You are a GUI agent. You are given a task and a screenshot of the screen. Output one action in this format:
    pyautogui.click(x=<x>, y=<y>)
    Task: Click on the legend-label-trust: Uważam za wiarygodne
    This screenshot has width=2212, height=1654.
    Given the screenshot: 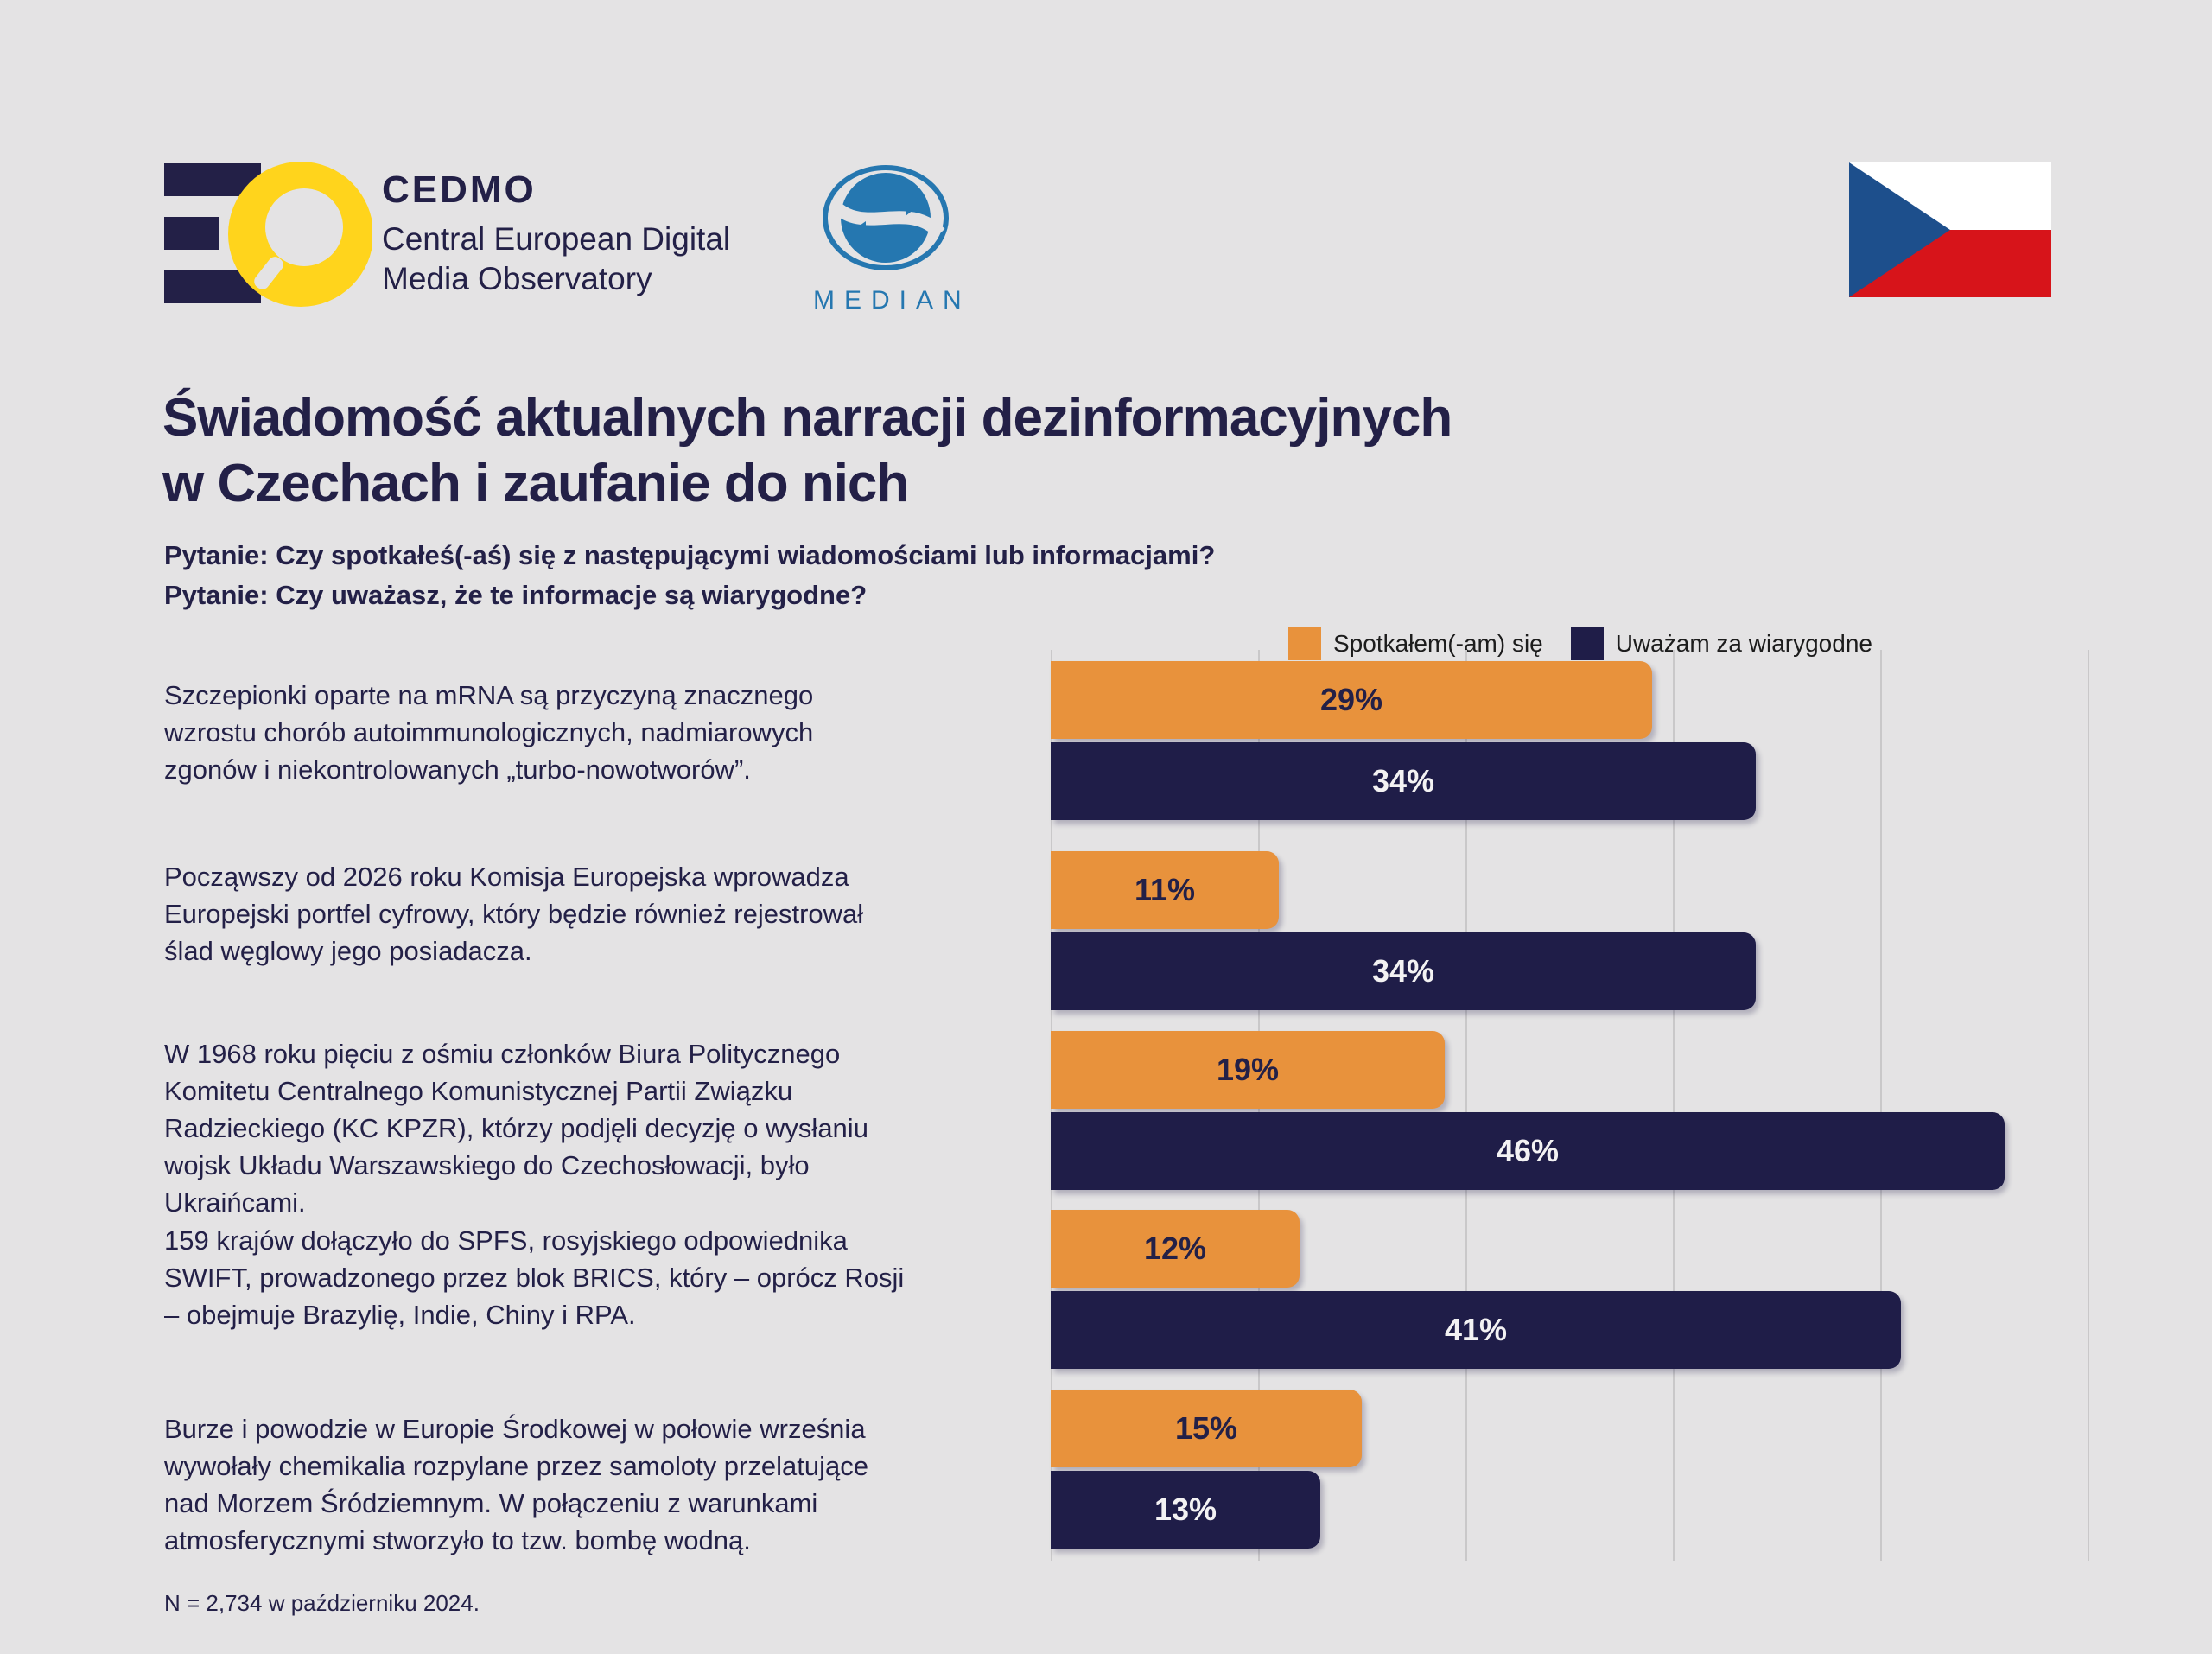 What is the action you would take?
    pyautogui.click(x=1743, y=643)
    